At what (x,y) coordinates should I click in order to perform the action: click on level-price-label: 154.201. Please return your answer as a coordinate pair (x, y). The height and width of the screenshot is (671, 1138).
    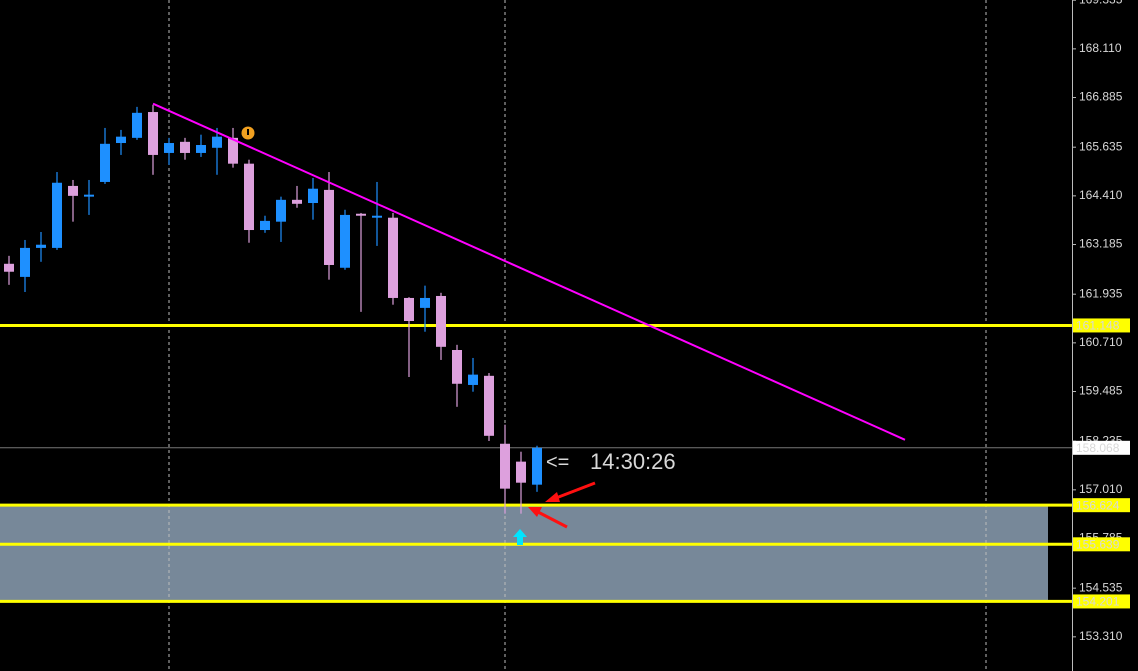
    Looking at the image, I should click on (1098, 602).